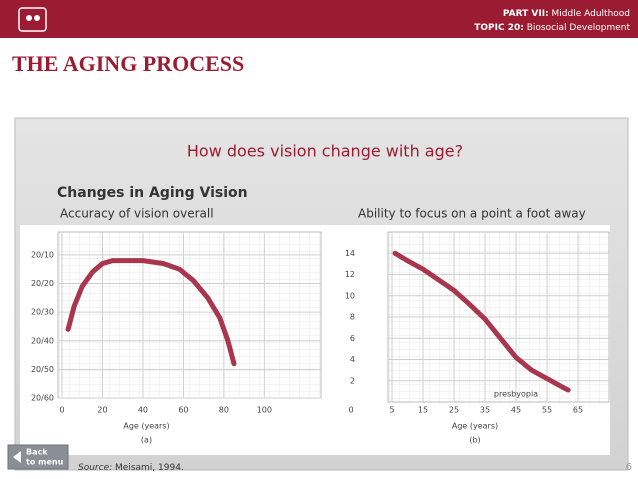 The image size is (638, 479). I want to click on y-tick-label: 10, so click(350, 295).